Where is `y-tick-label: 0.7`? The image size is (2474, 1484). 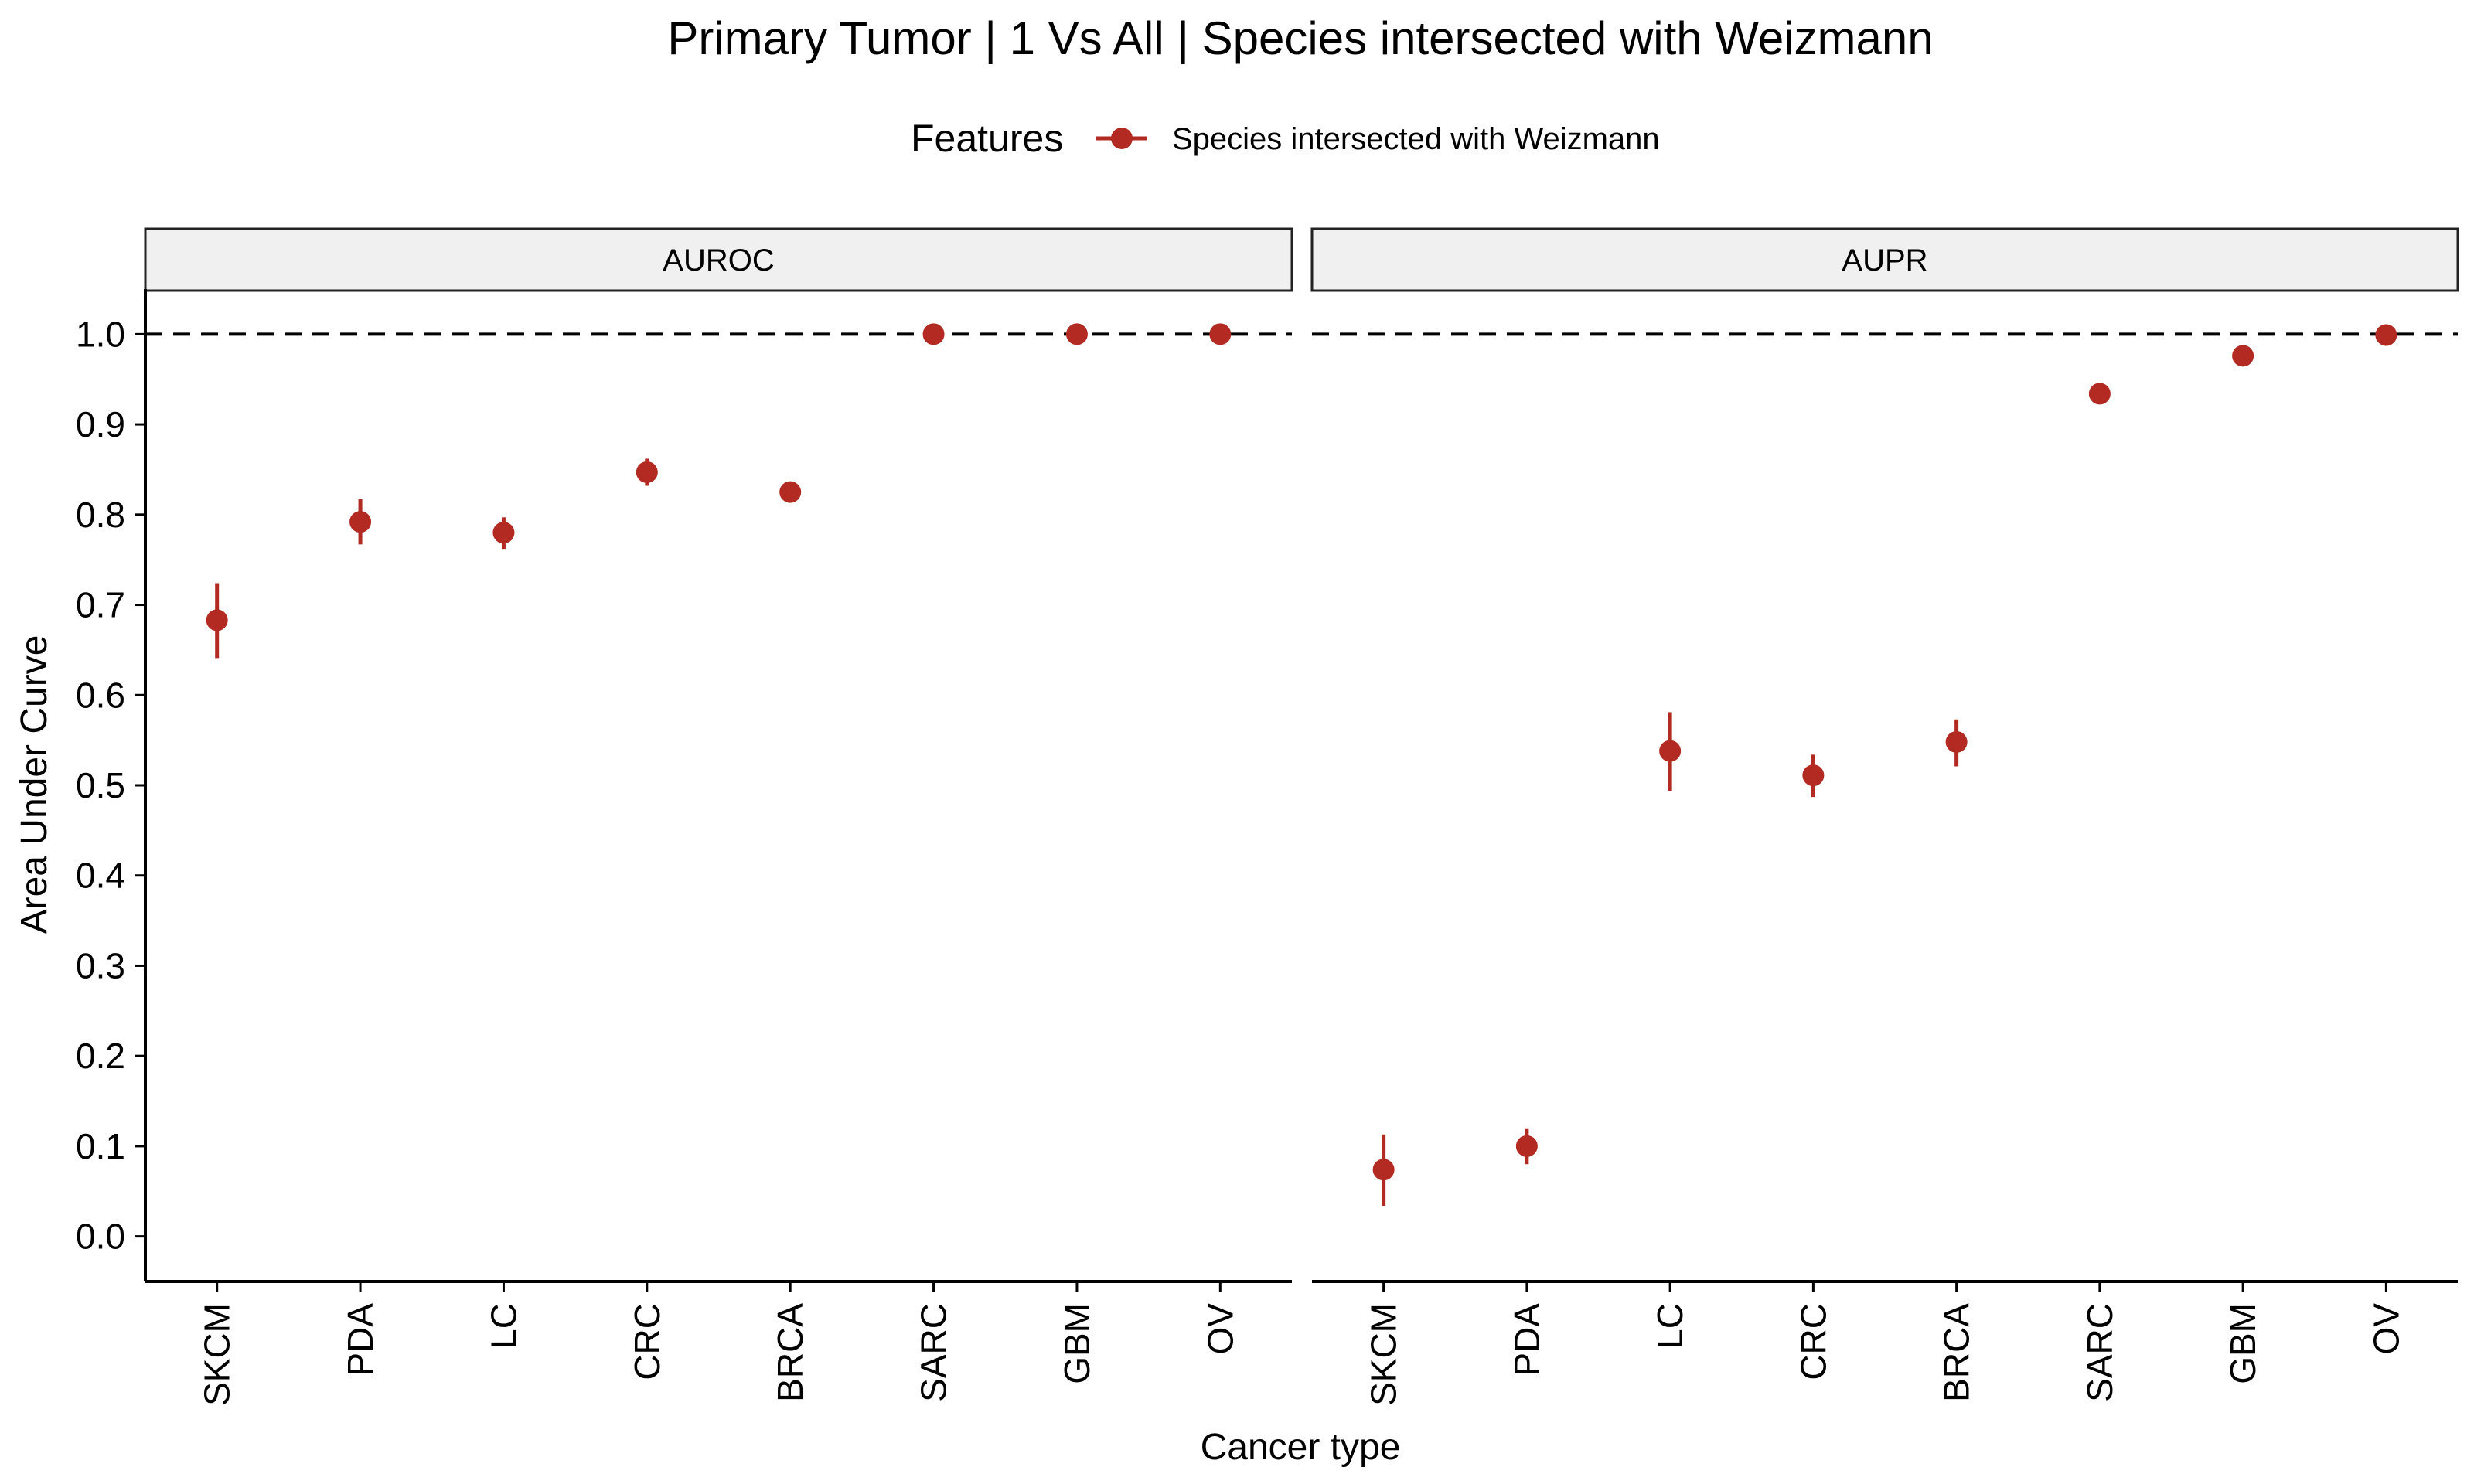
y-tick-label: 0.7 is located at coordinates (100, 605).